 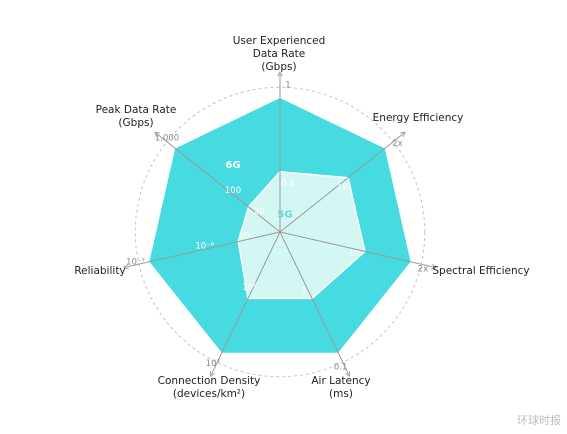 What do you see at coordinates (341, 367) in the screenshot?
I see `tick-label-axis4-2: 0.1` at bounding box center [341, 367].